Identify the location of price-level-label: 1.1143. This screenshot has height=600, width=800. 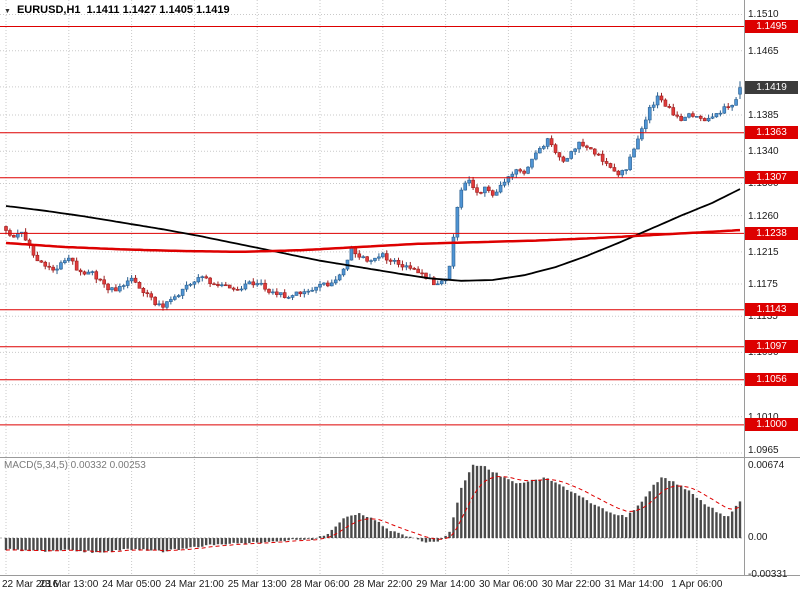
(771, 310).